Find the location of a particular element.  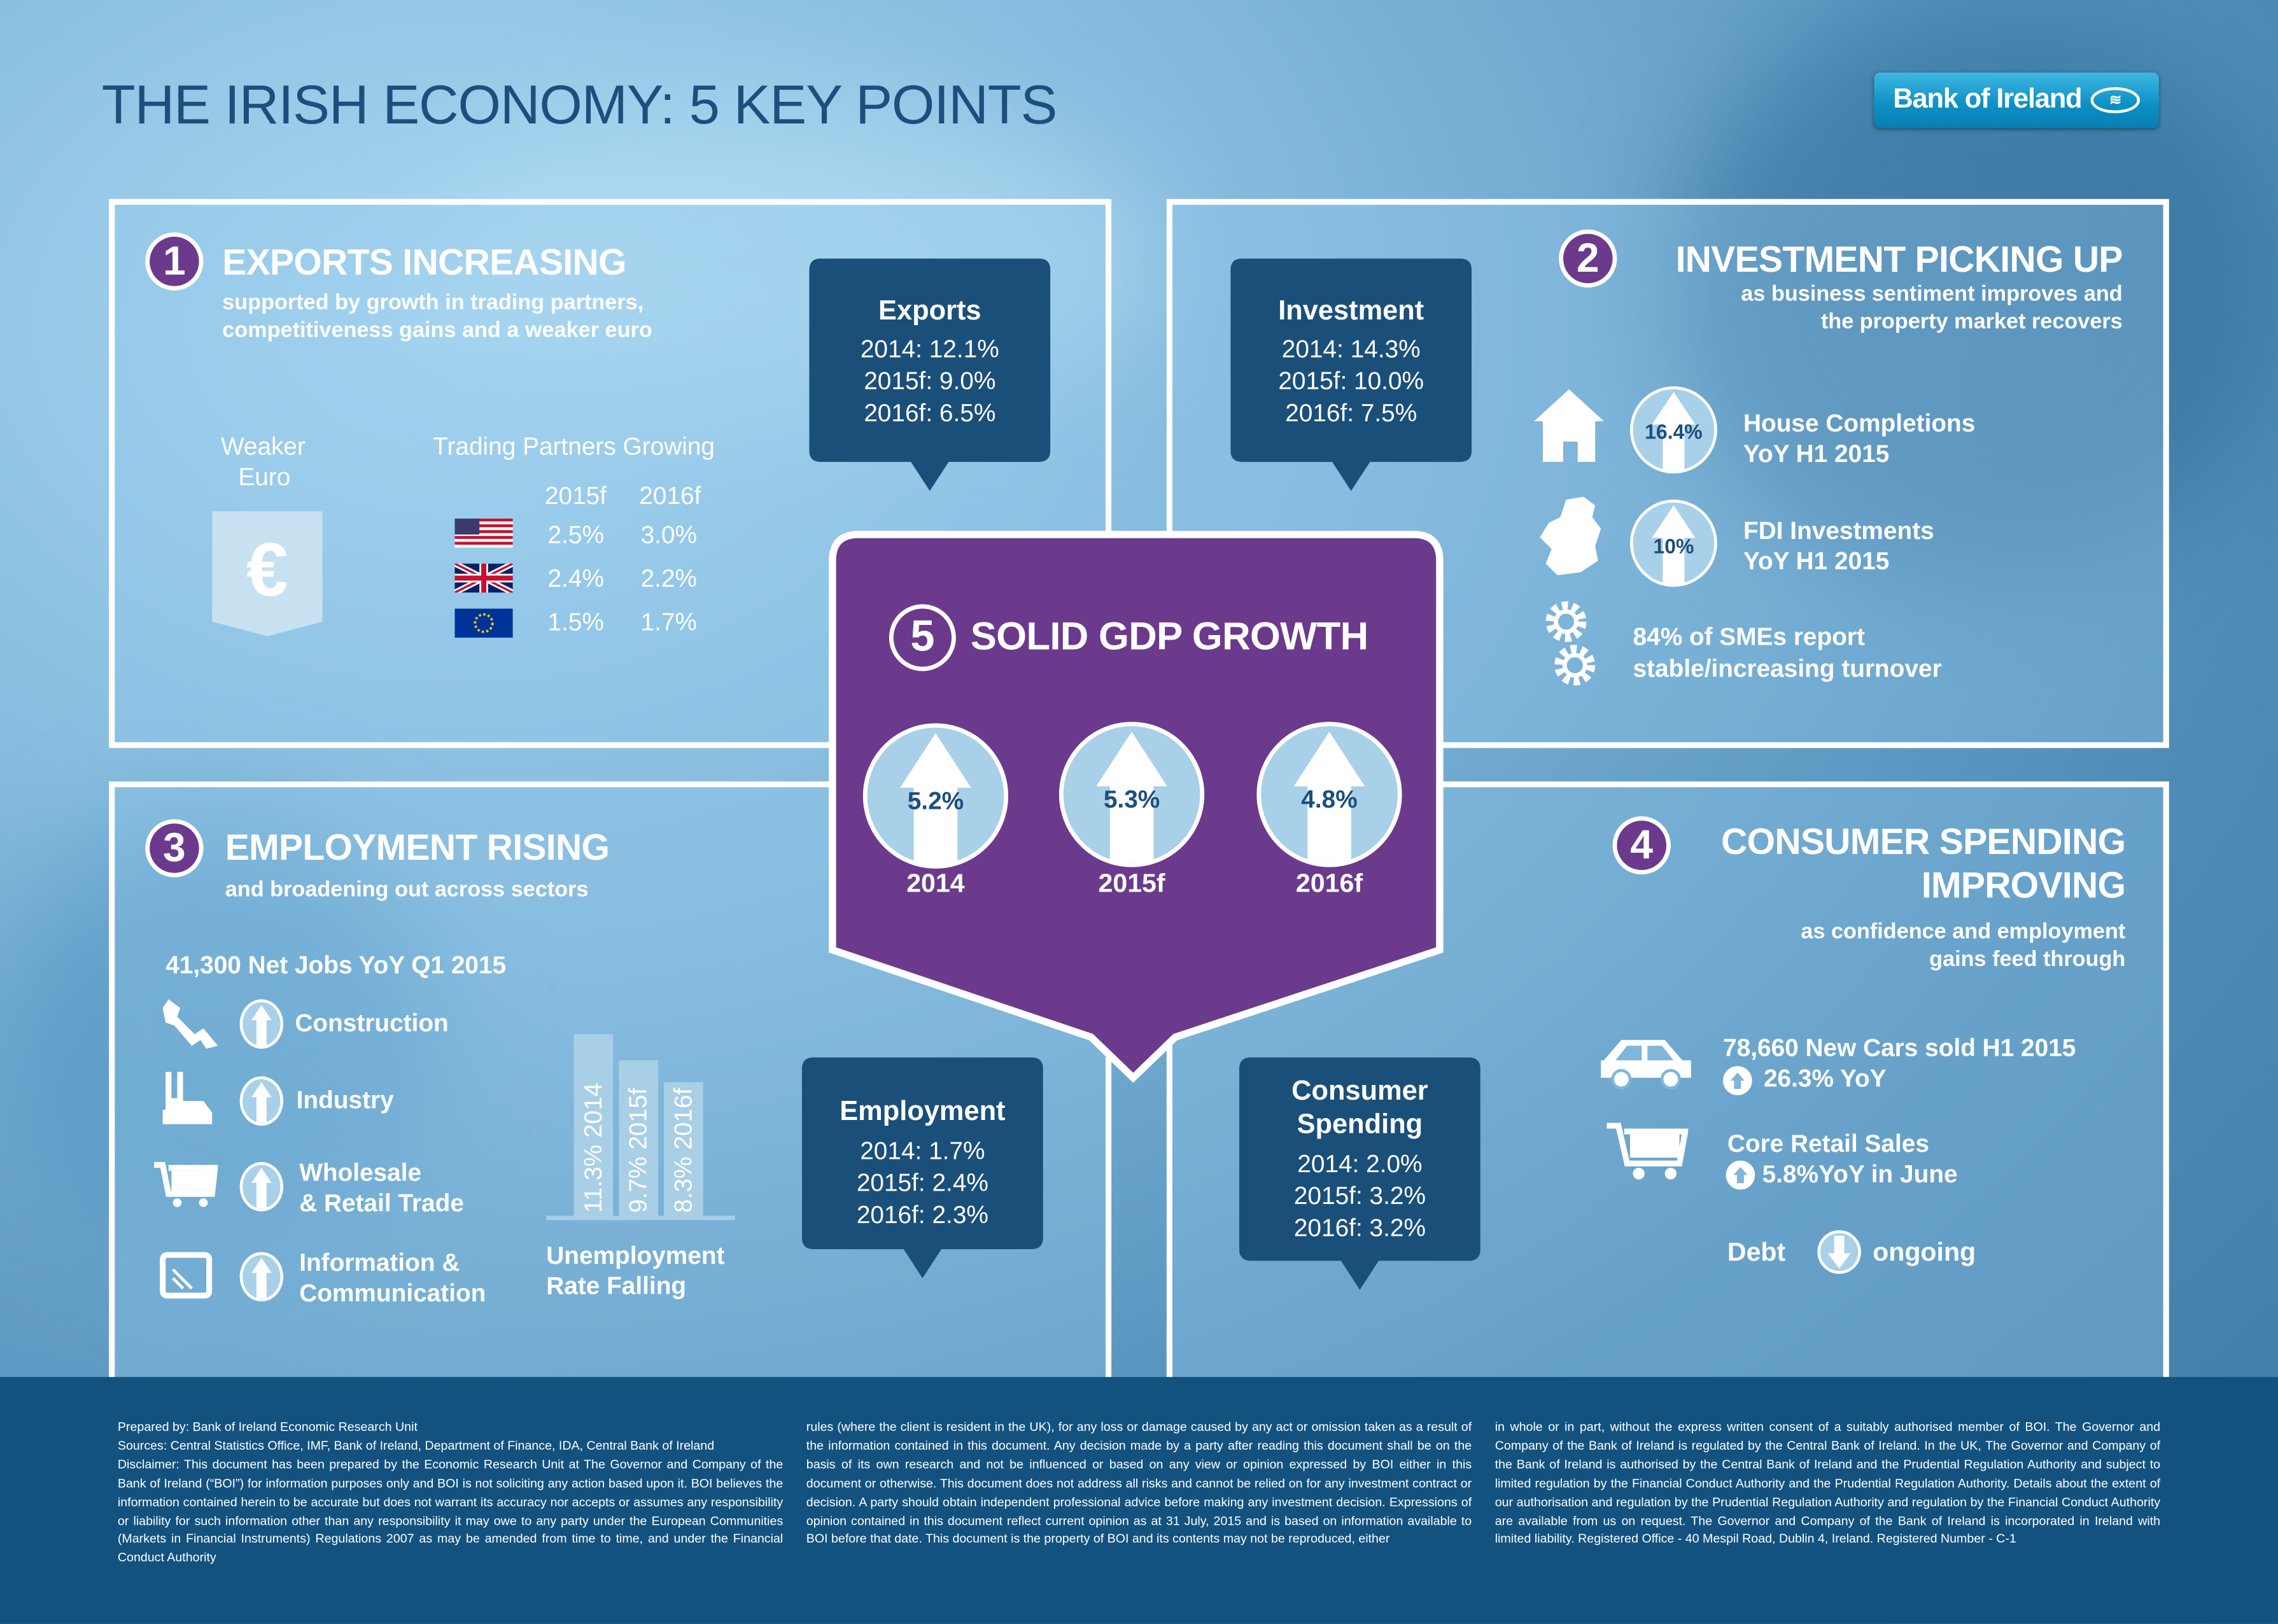

col-2015f: 2015f is located at coordinates (575, 496).